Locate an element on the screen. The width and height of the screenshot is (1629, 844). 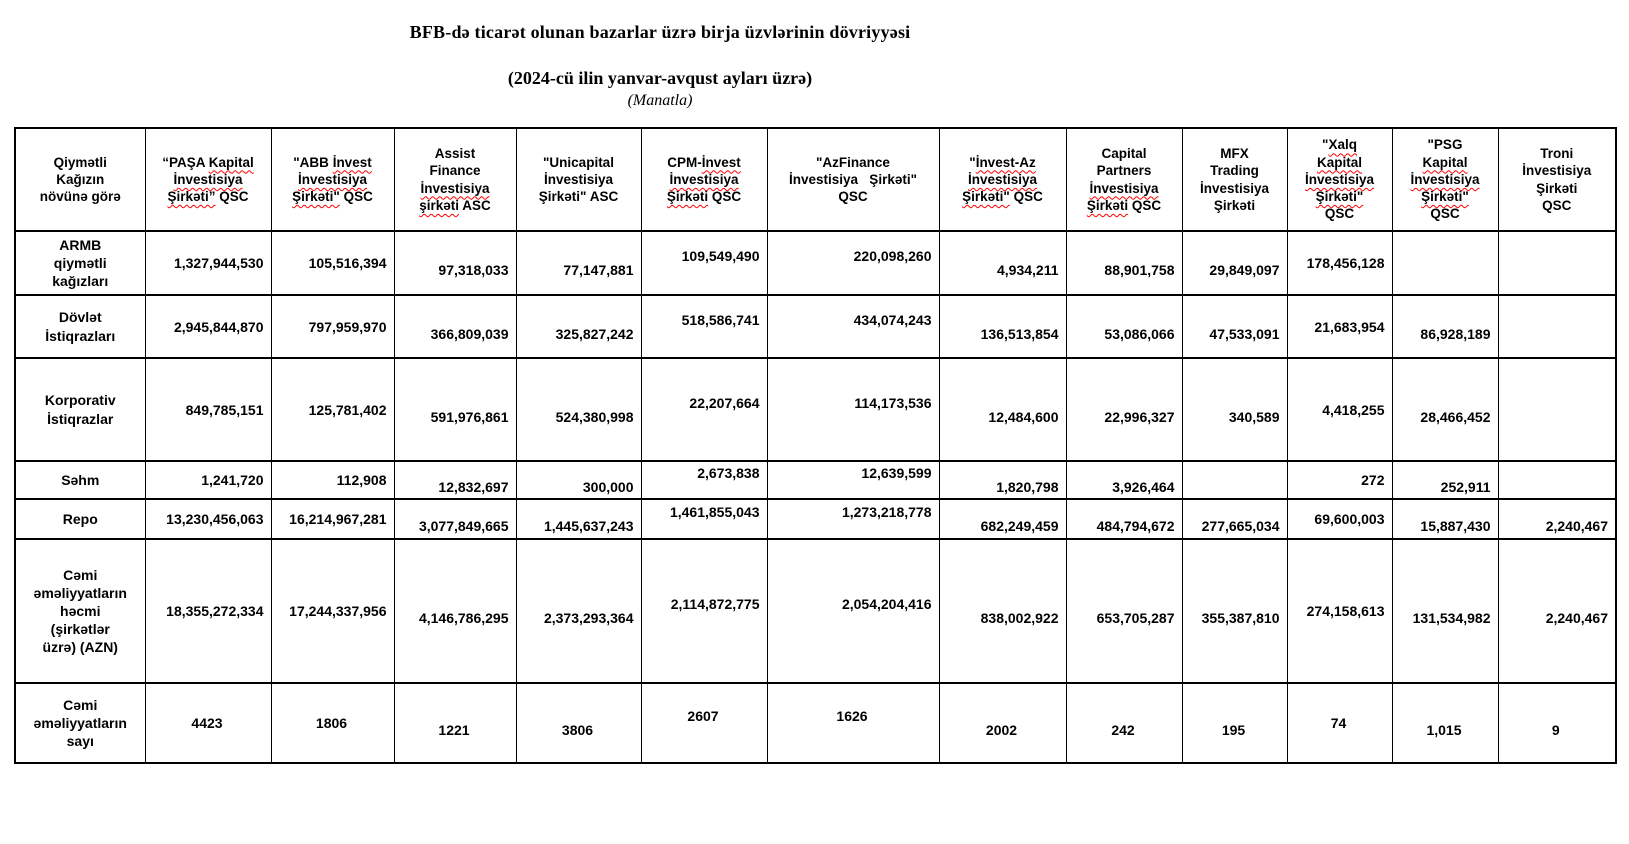
spellcheck-underlined-text: Xalq is located at coordinates (1342, 145).